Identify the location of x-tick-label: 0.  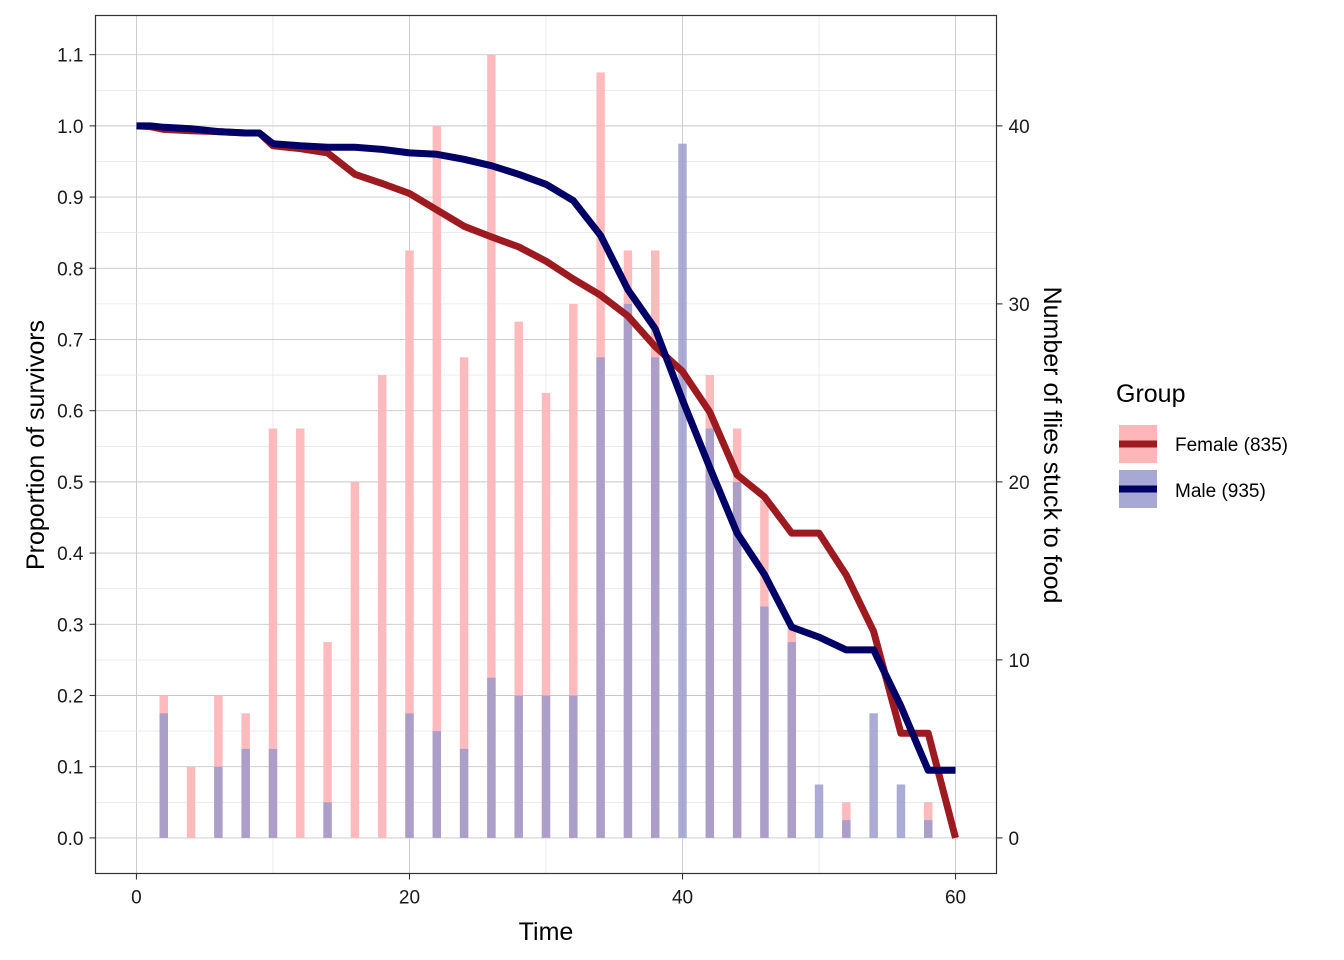
(136, 898).